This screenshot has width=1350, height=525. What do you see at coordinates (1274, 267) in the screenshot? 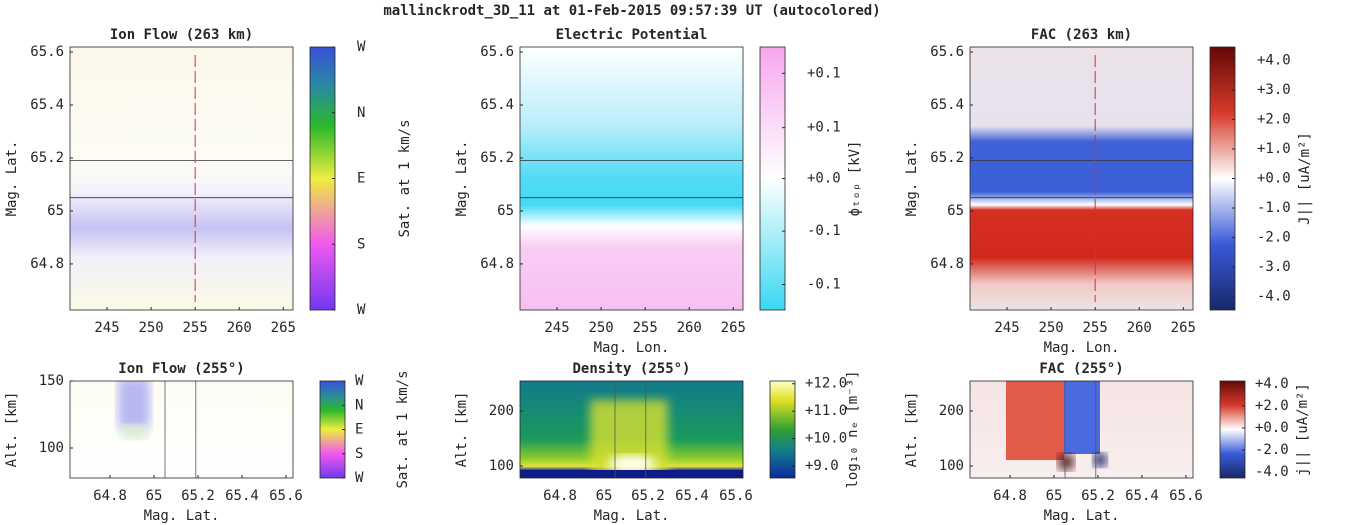
I see `colorbar-tick-label: -3.0` at bounding box center [1274, 267].